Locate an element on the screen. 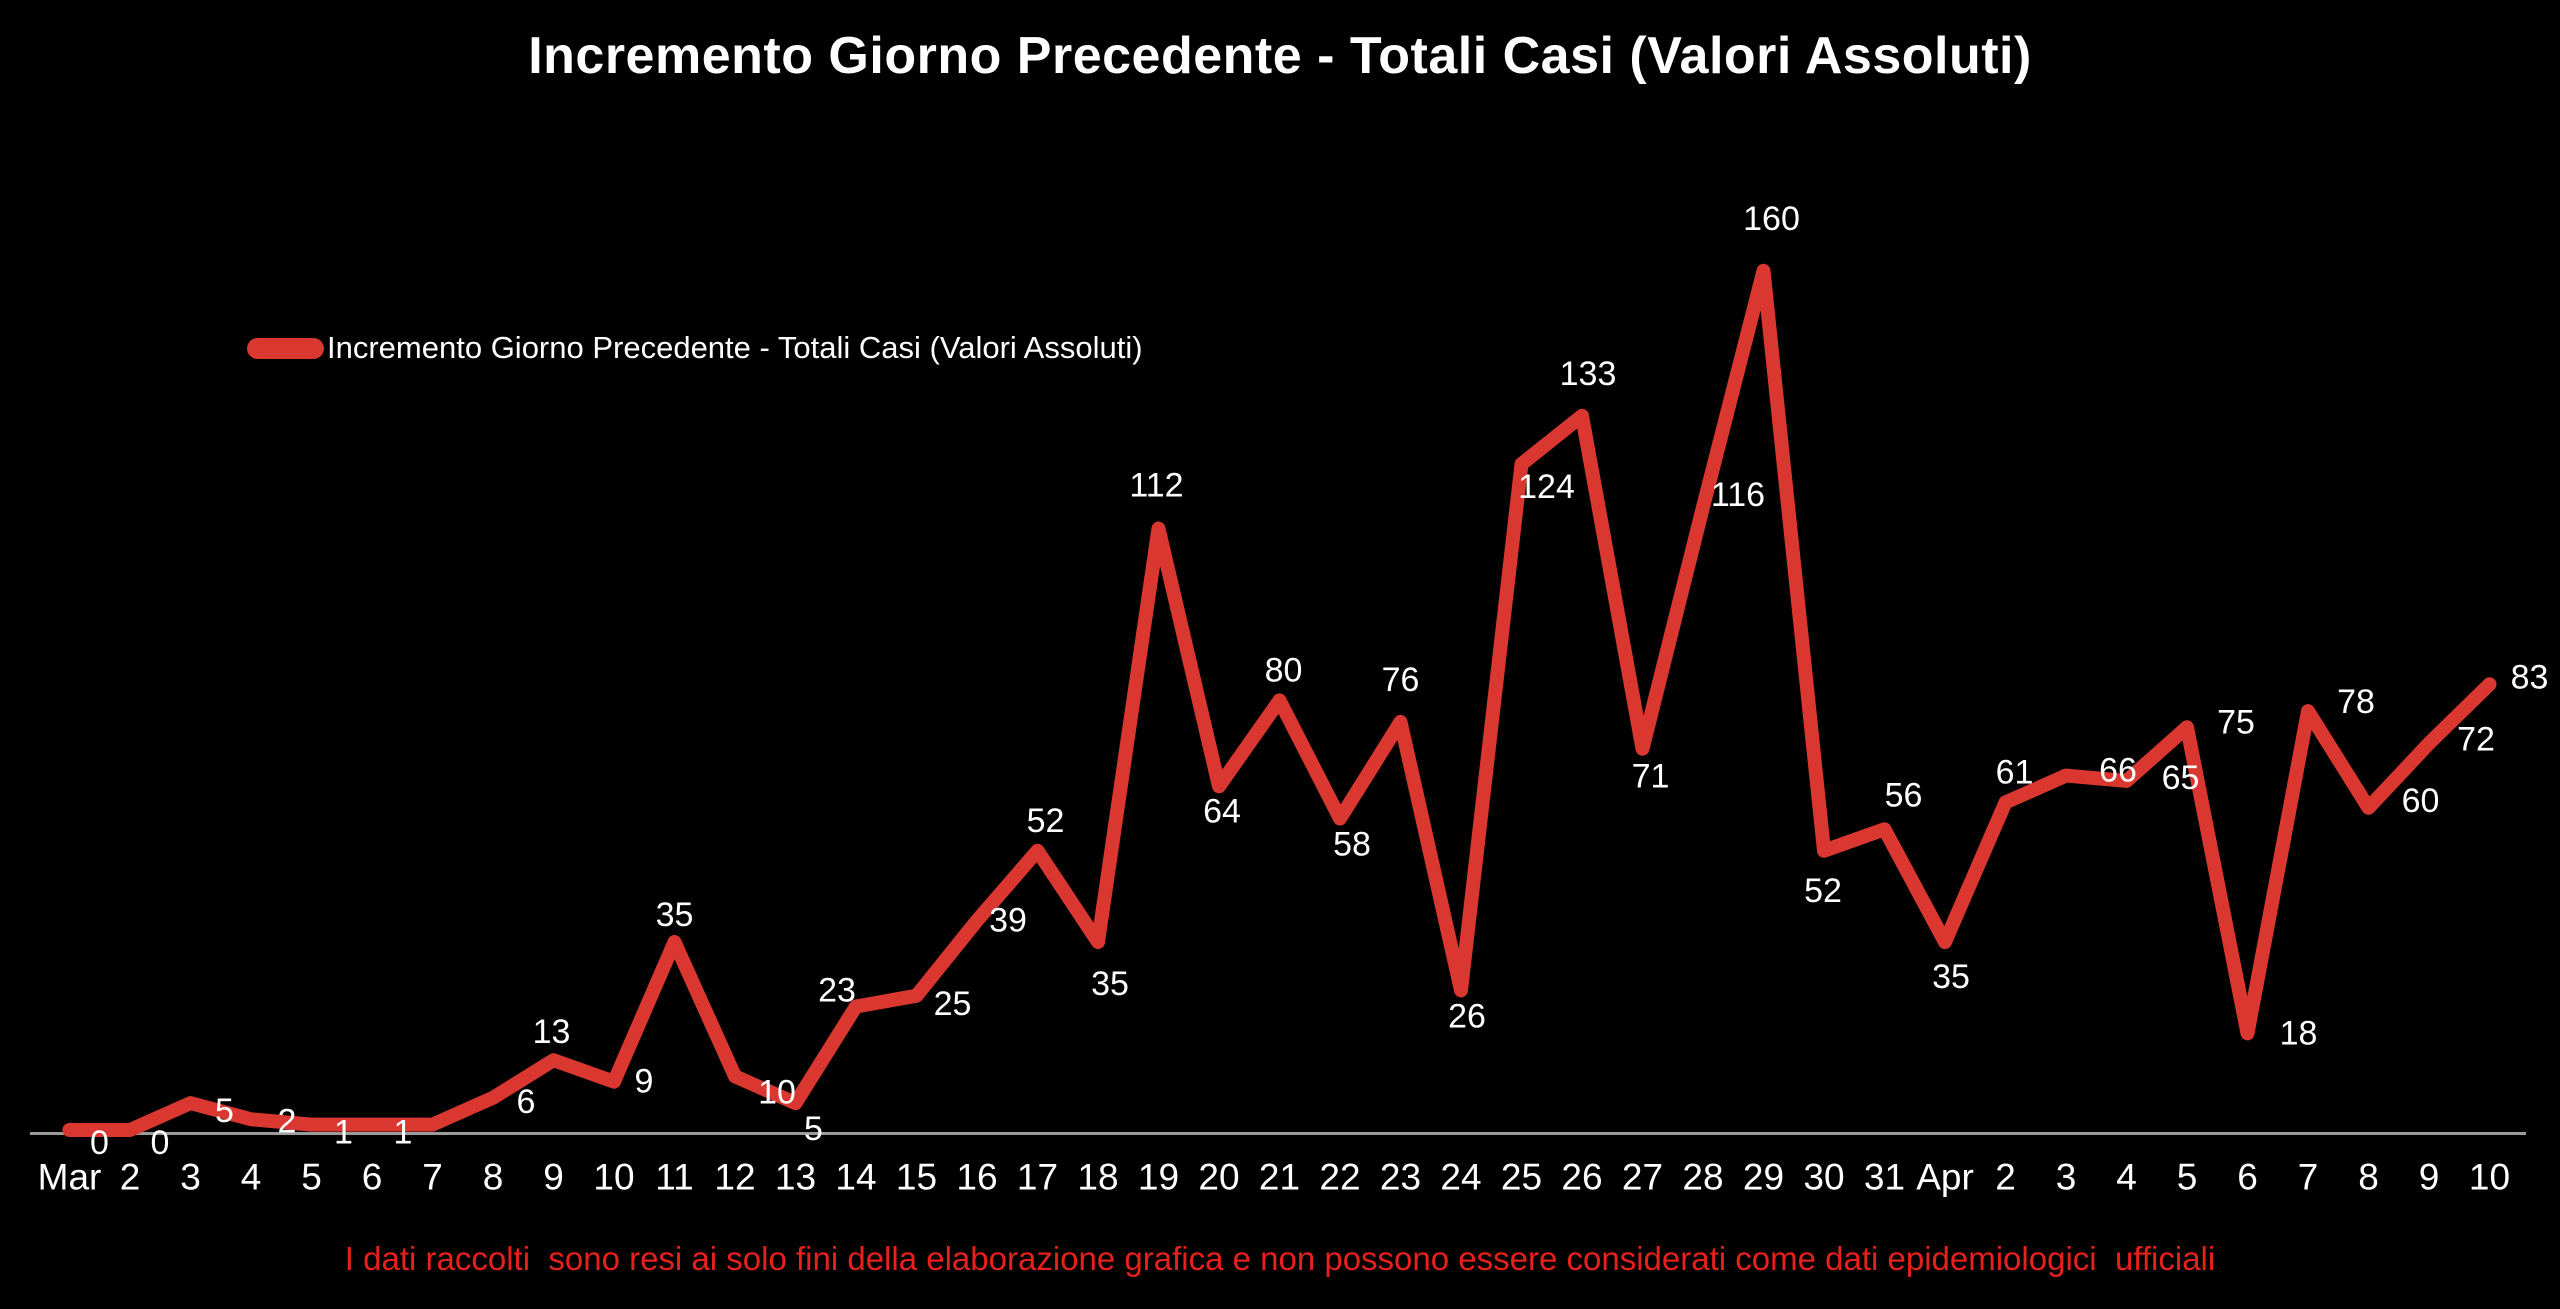 The height and width of the screenshot is (1309, 2560). data-label: 78 is located at coordinates (2356, 702).